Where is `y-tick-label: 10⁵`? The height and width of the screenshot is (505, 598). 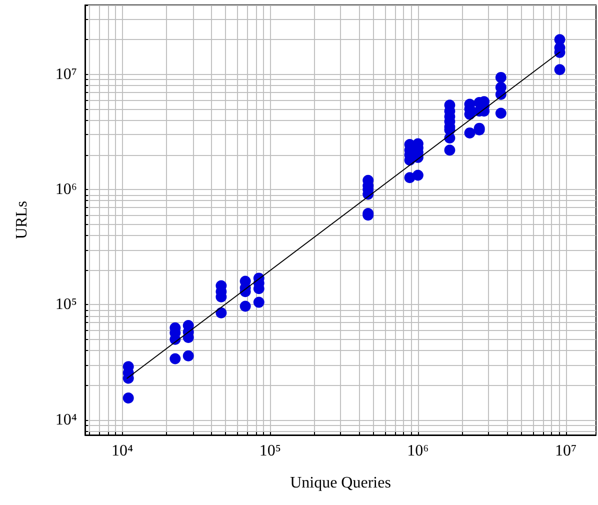
y-tick-label: 10⁵ is located at coordinates (66, 305).